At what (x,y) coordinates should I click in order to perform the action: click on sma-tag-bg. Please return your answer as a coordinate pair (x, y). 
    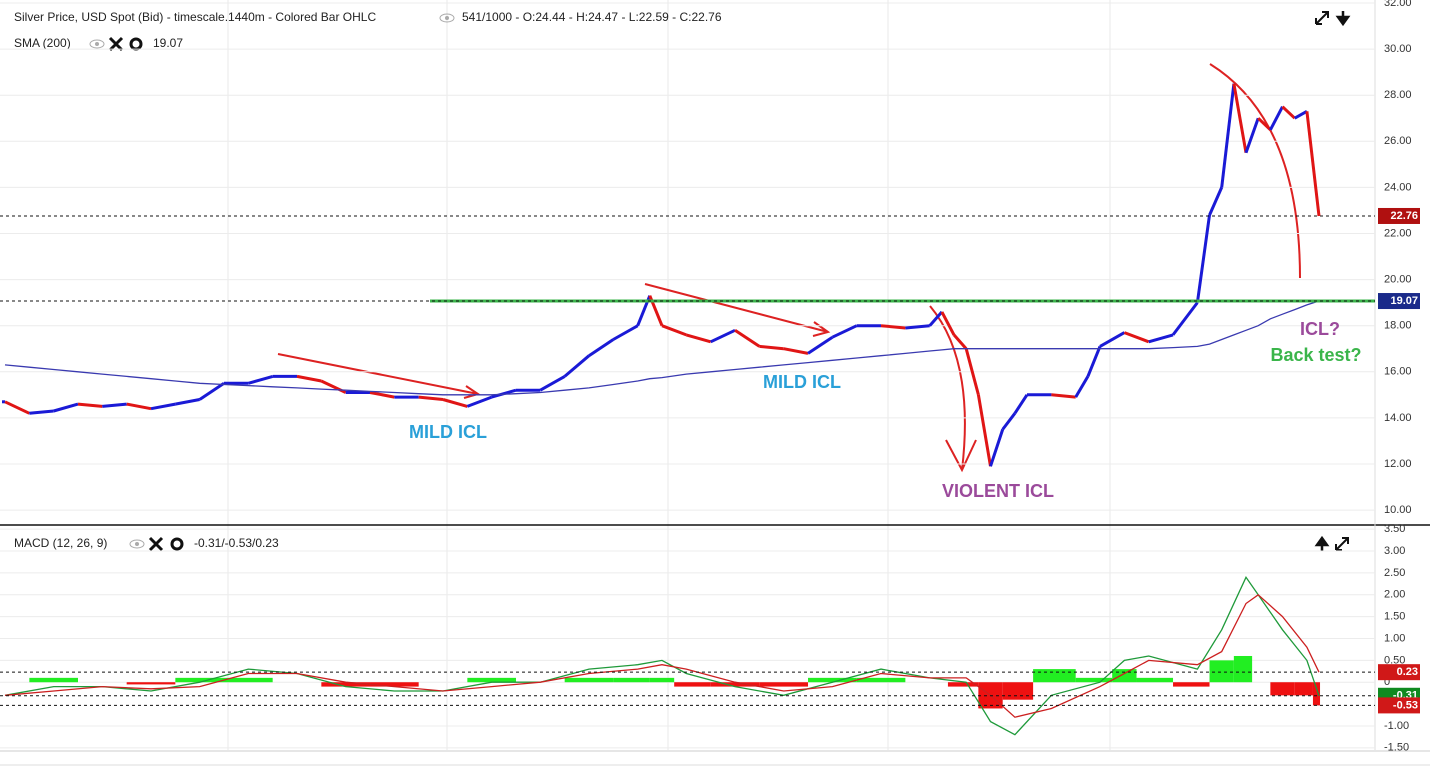
    Looking at the image, I should click on (1399, 301).